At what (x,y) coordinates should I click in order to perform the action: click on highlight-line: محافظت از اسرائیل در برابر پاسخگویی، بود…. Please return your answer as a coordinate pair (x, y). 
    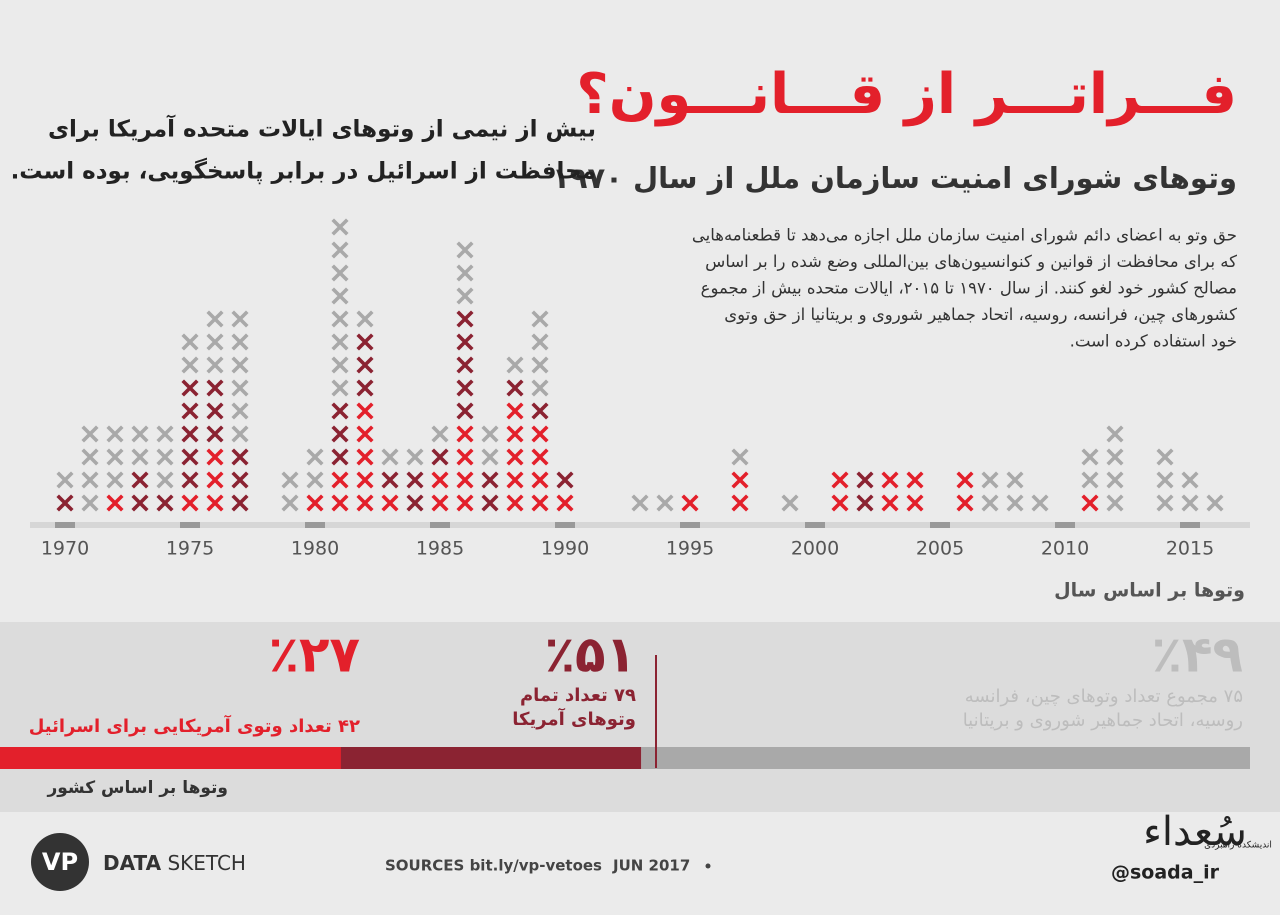
    Looking at the image, I should click on (303, 171).